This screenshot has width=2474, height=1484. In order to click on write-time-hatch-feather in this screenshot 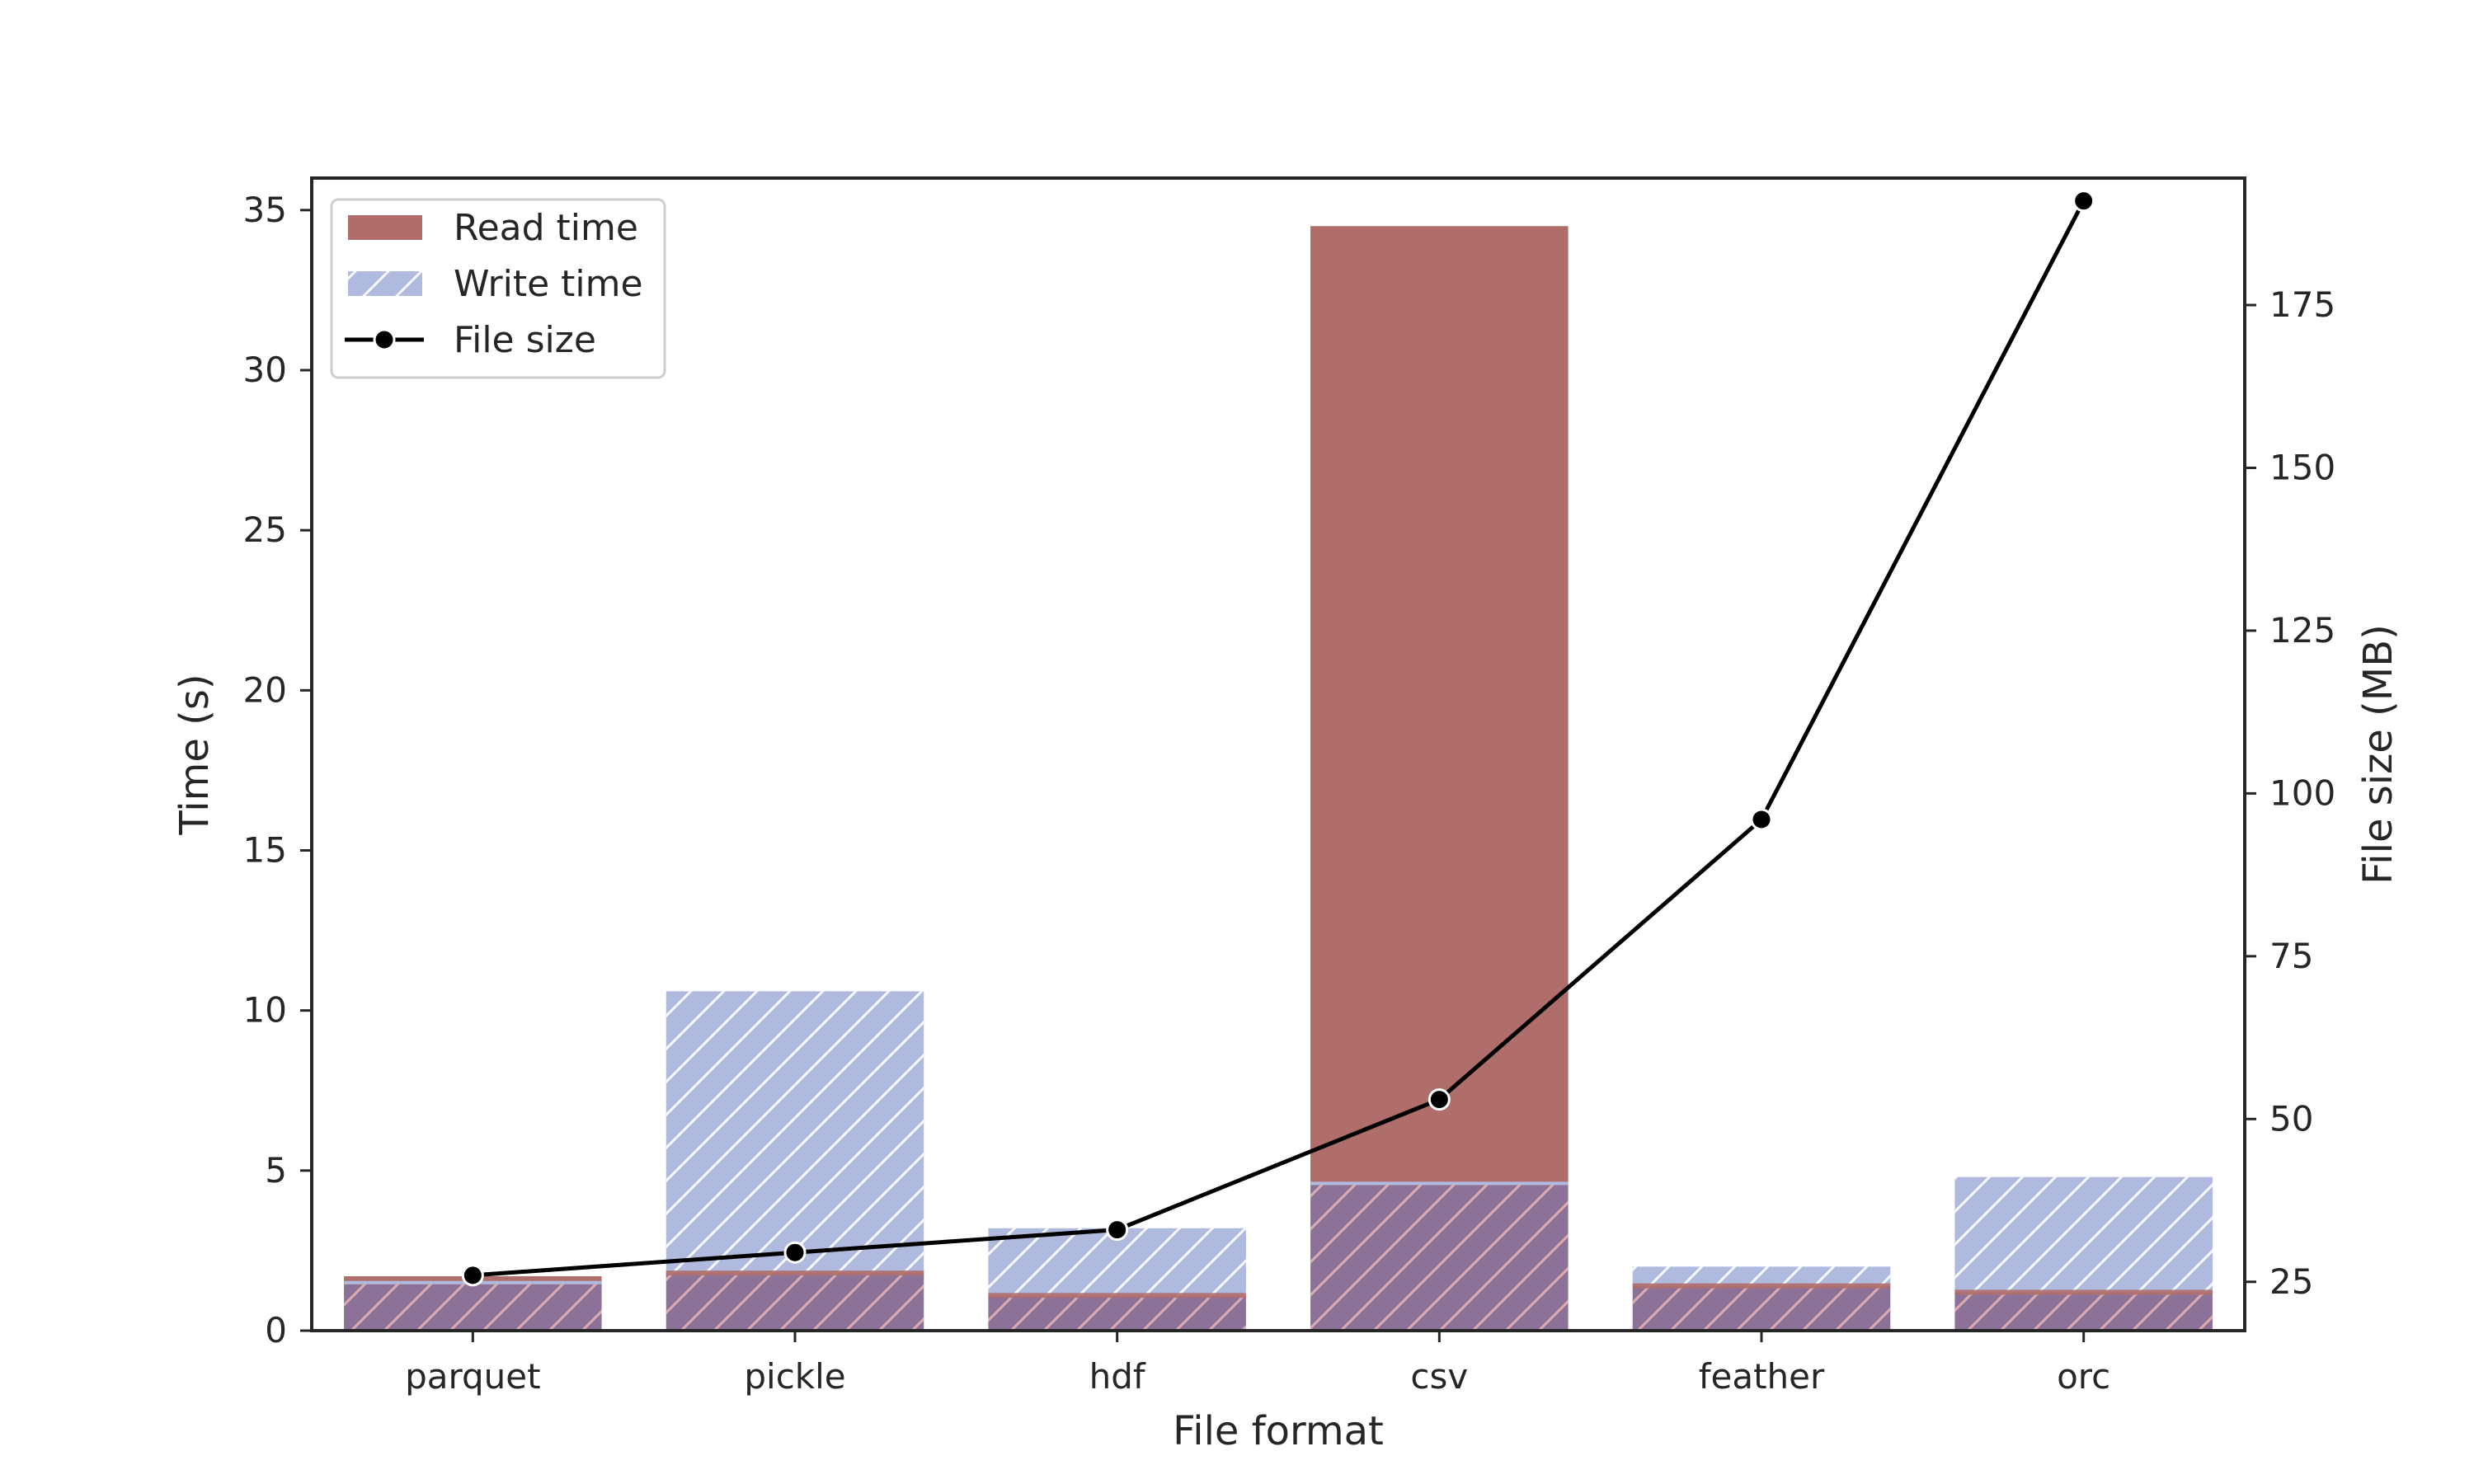, I will do `click(1761, 1276)`.